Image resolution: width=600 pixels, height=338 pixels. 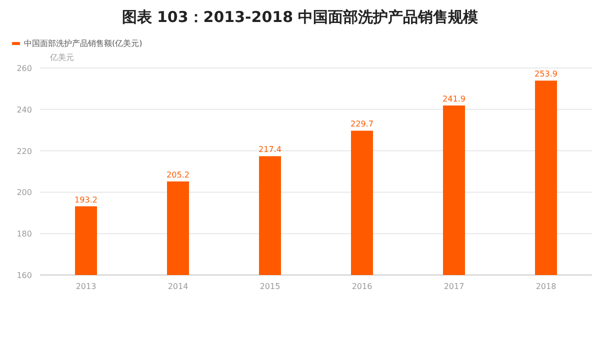 I want to click on x-tick-label: 2013, so click(x=86, y=286).